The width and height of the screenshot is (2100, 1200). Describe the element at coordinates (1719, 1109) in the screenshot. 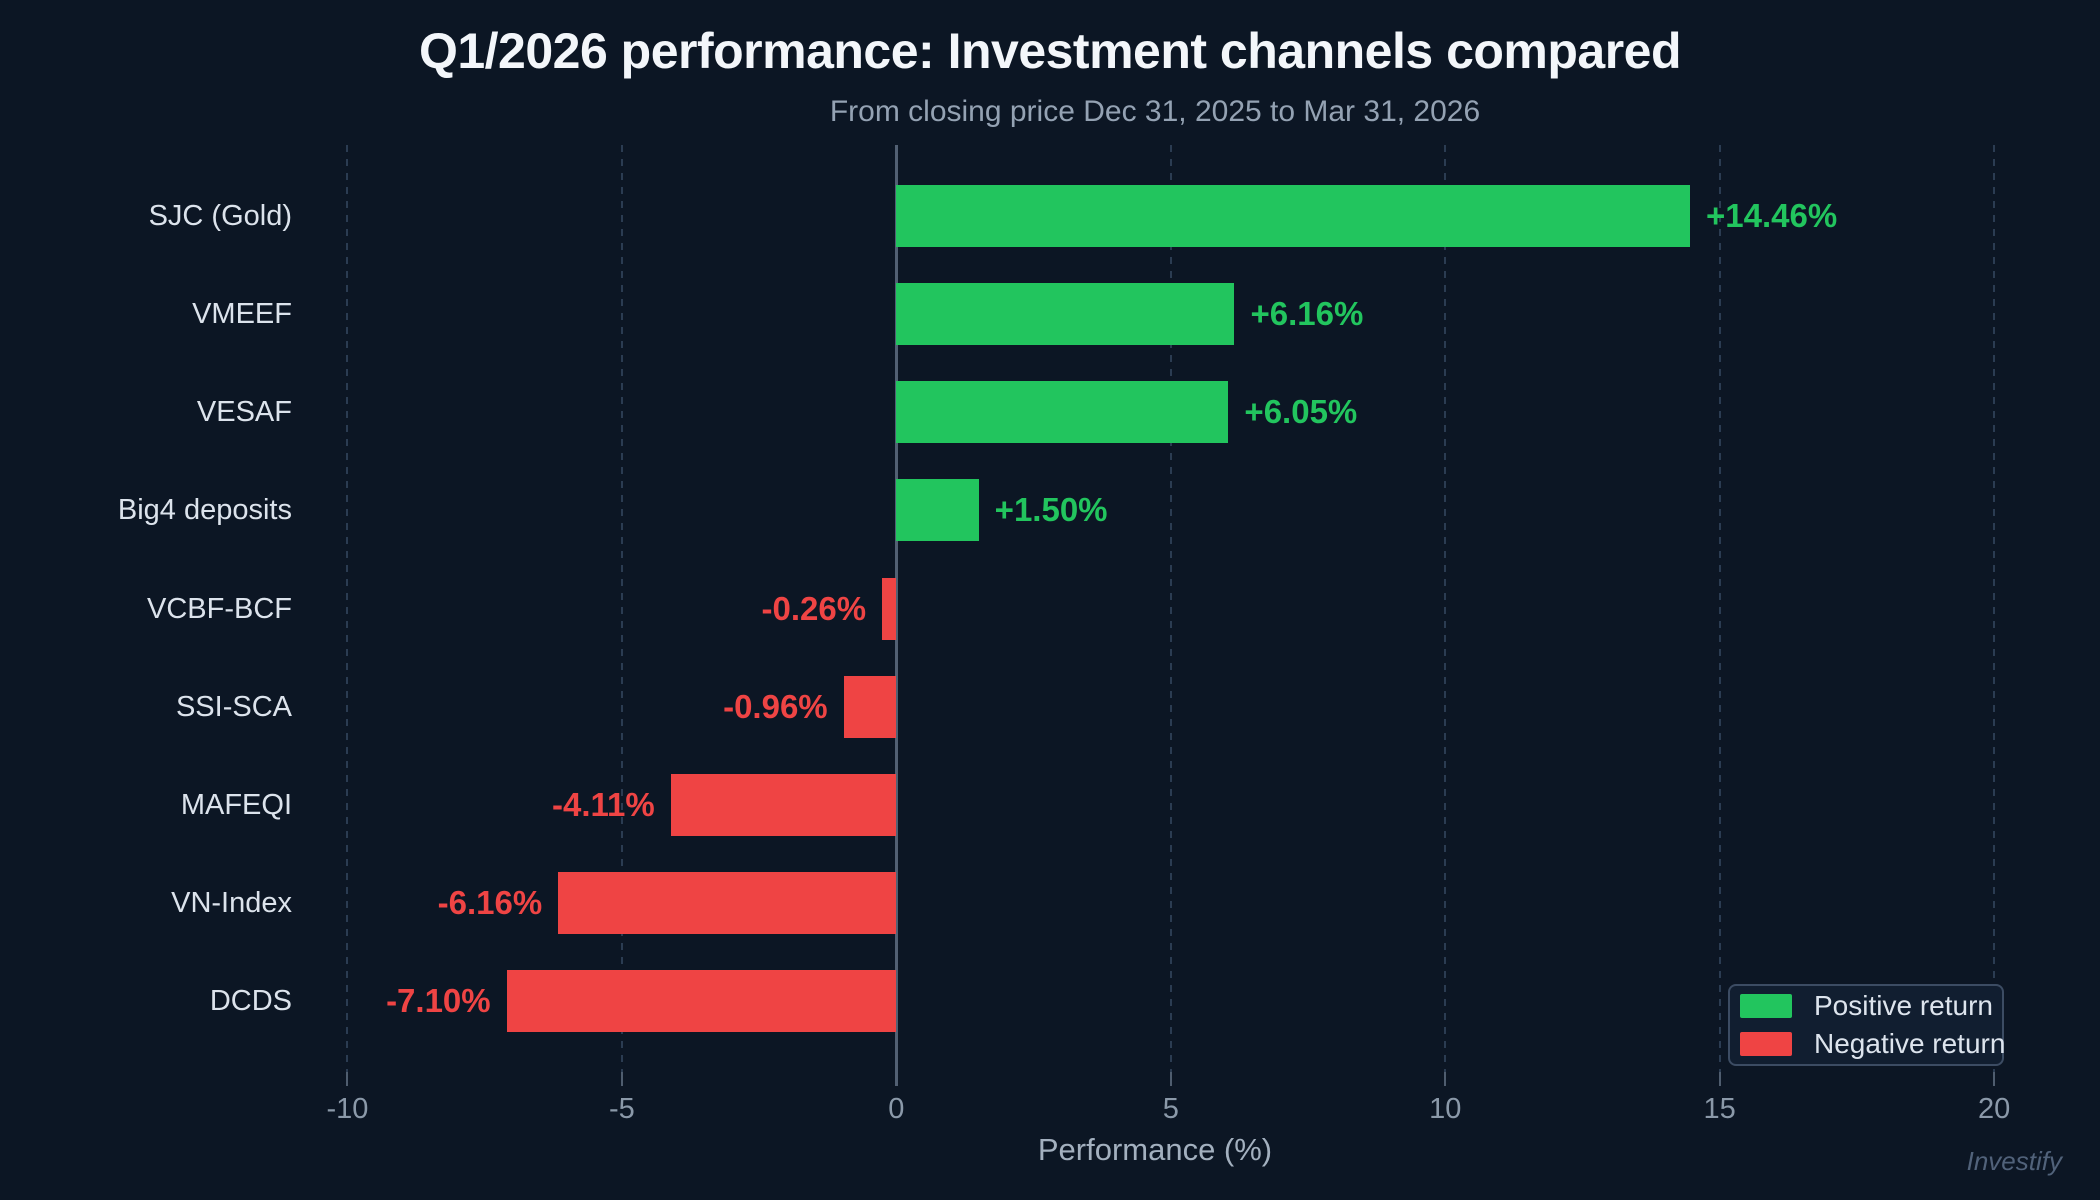

I see `x-tick-label-15: 15` at that location.